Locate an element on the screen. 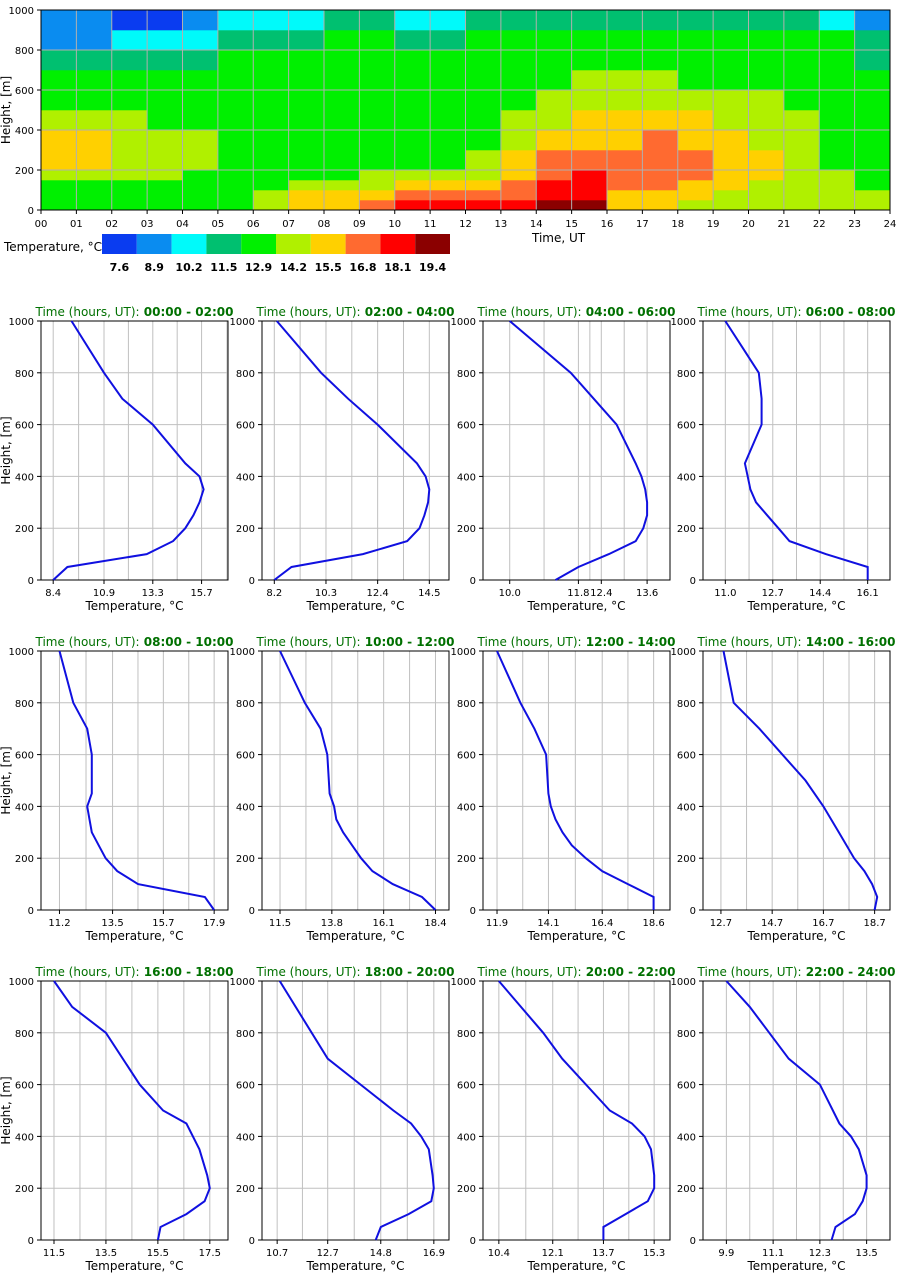 The width and height of the screenshot is (900, 1280). profile-x-tick-label: 18.6 is located at coordinates (654, 923).